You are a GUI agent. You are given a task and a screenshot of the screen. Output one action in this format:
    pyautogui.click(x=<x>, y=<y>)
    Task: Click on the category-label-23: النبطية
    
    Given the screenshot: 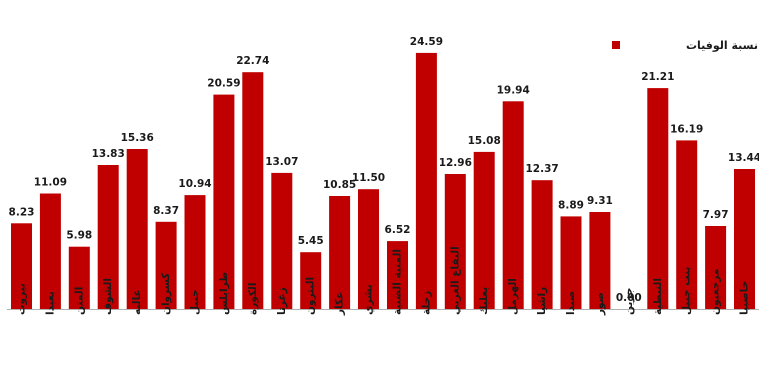 What is the action you would take?
    pyautogui.click(x=658, y=296)
    